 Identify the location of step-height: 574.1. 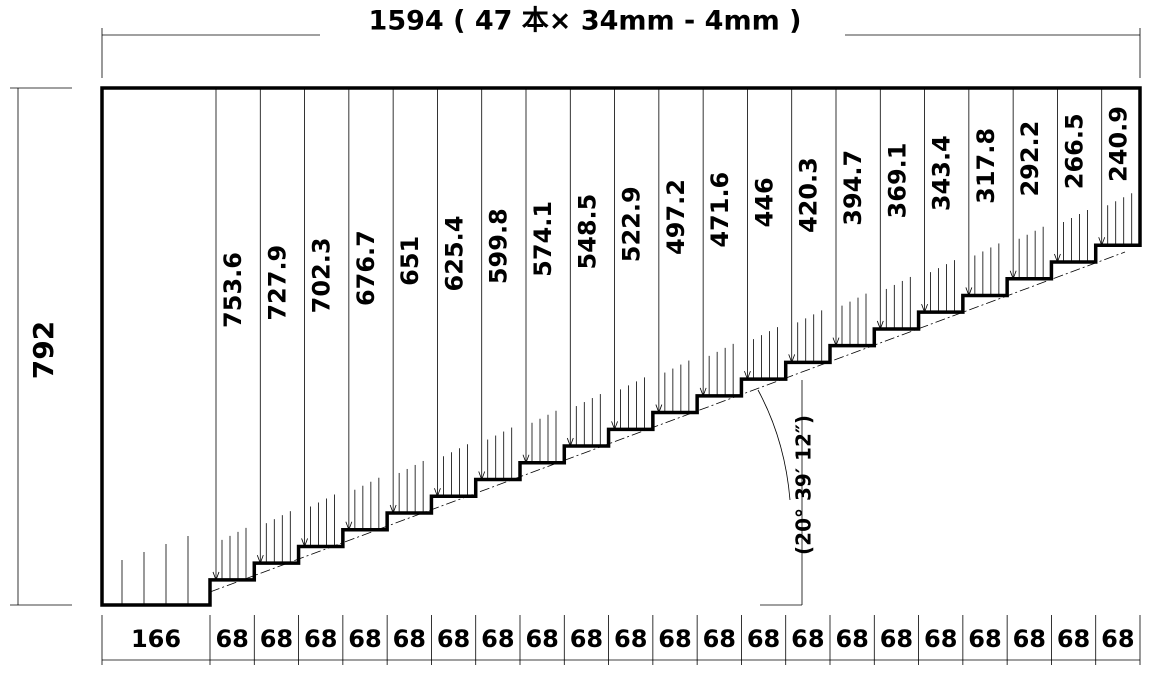
(543, 239).